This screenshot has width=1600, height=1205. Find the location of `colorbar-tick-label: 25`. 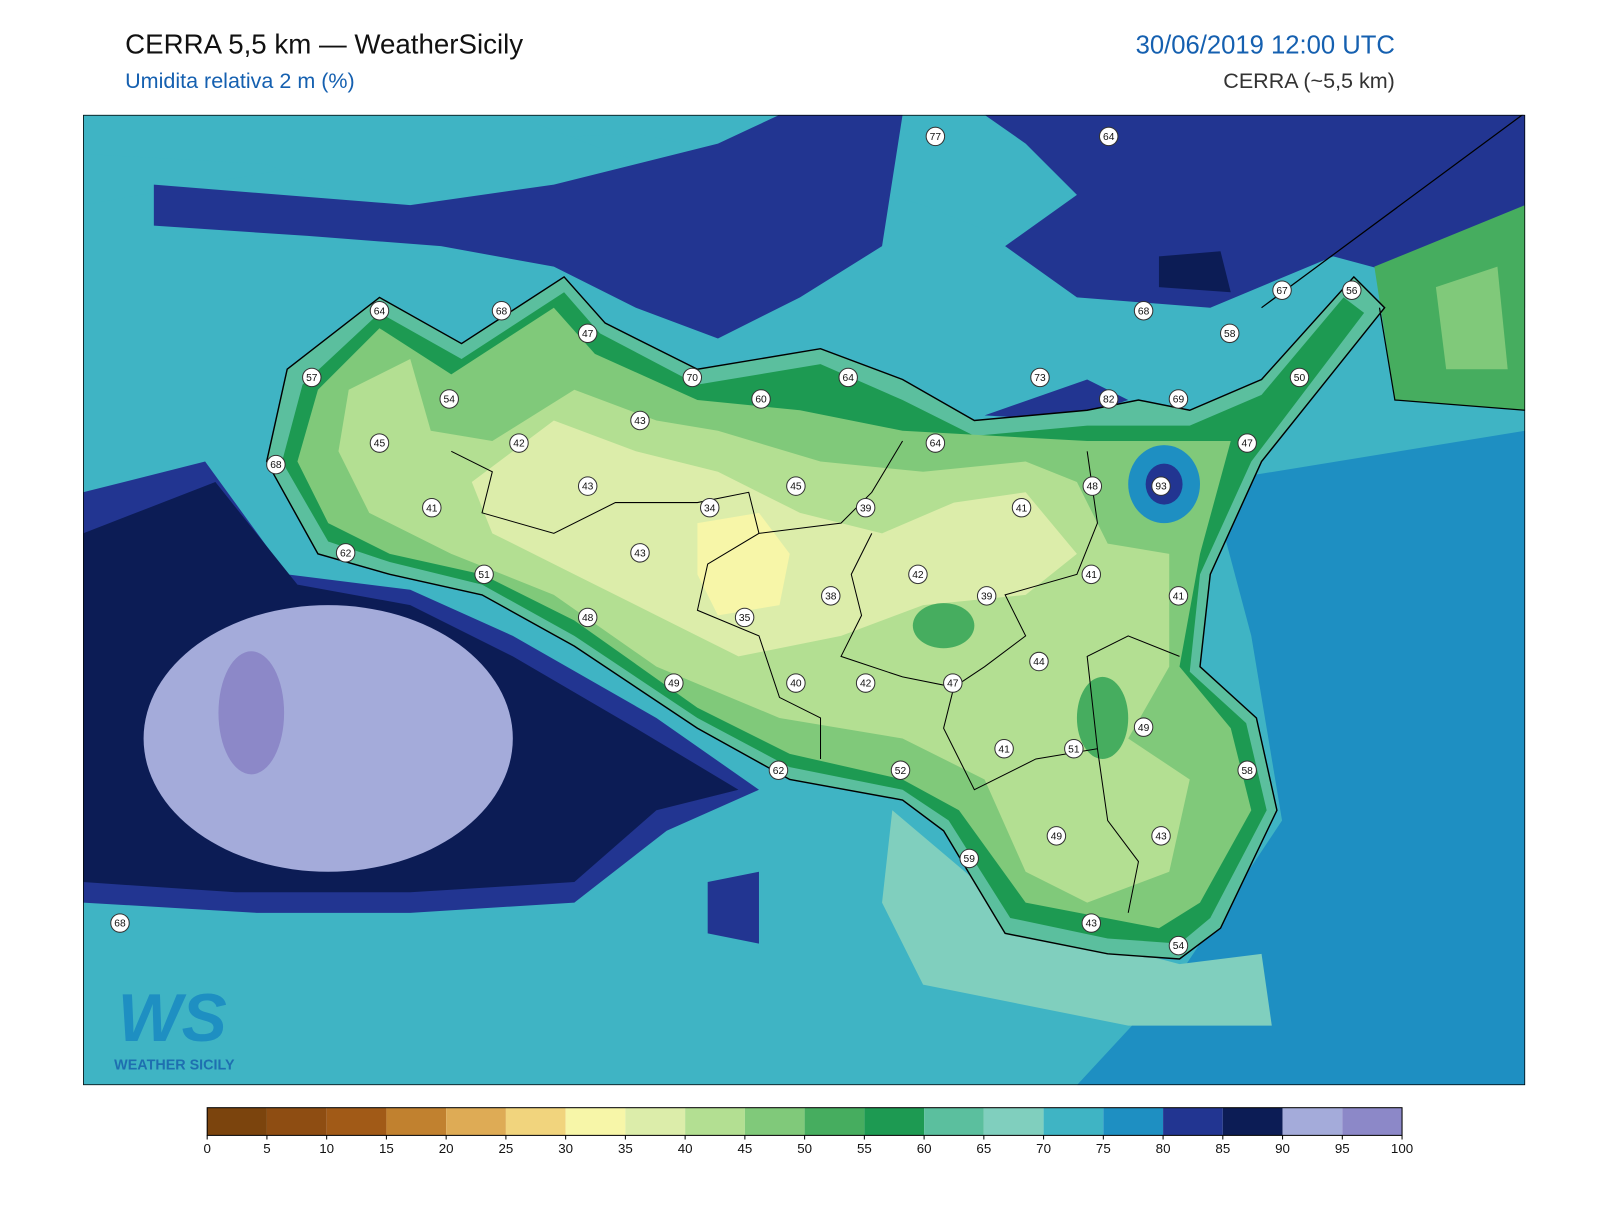

colorbar-tick-label: 25 is located at coordinates (505, 1148).